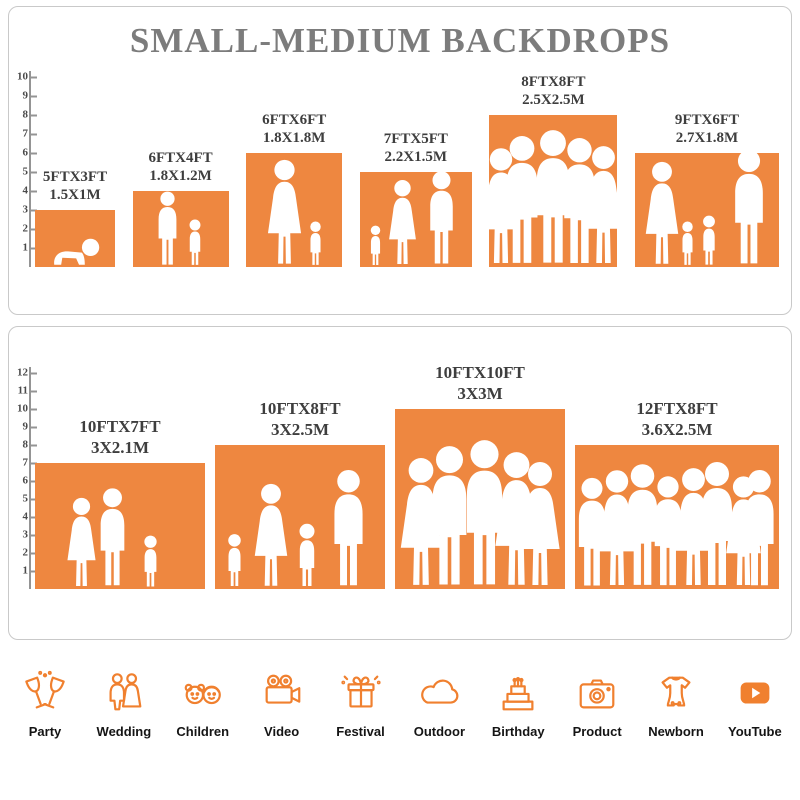  What do you see at coordinates (300, 418) in the screenshot?
I see `backdrop-size-label: 10FTX8FT 3X2.5M` at bounding box center [300, 418].